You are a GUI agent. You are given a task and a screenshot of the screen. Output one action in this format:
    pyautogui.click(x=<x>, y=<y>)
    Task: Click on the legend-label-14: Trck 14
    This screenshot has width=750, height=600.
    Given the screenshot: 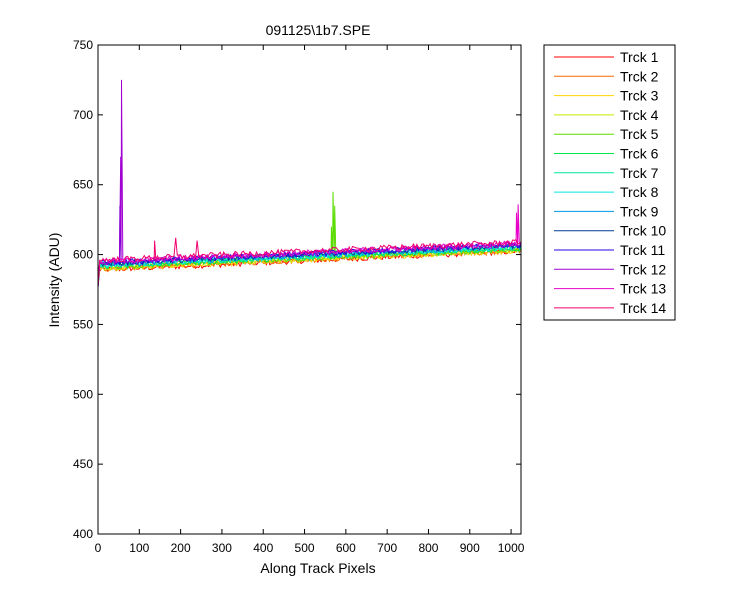 What is the action you would take?
    pyautogui.click(x=643, y=308)
    